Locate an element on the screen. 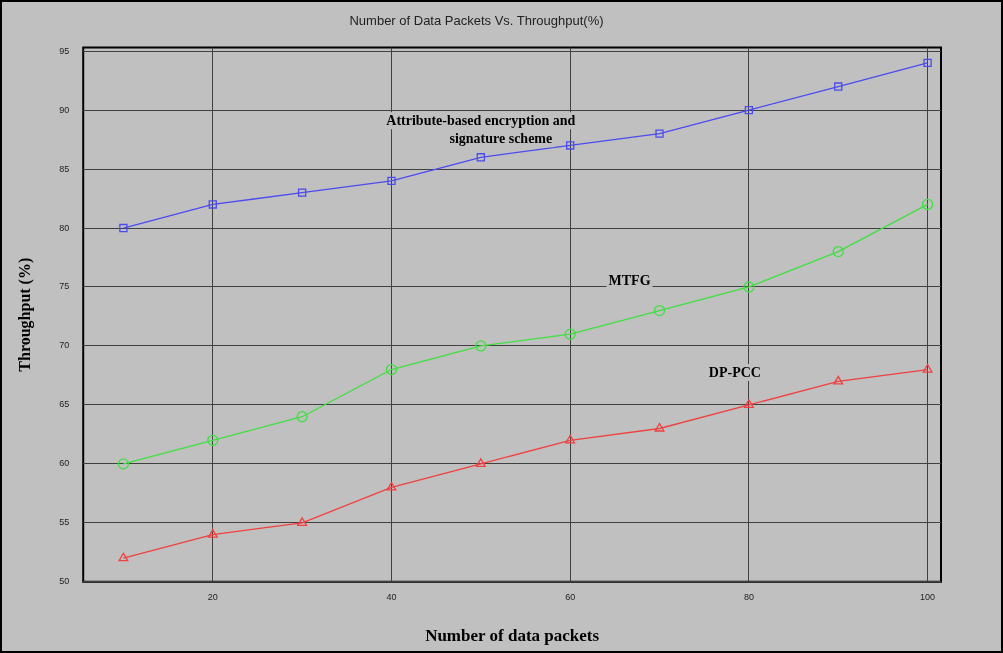 Image resolution: width=1003 pixels, height=653 pixels. y-tick-label: 75 is located at coordinates (64, 286).